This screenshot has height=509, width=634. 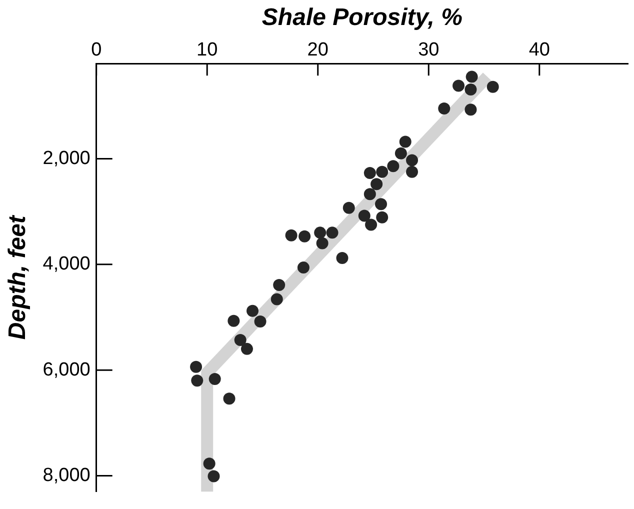 I want to click on y-tick-label: 8,000, so click(x=66, y=475).